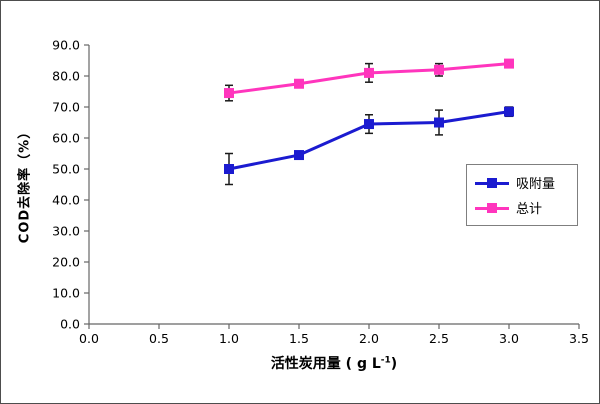 The width and height of the screenshot is (600, 404). Describe the element at coordinates (394, 364) in the screenshot. I see `x-axis-title-close: )` at that location.